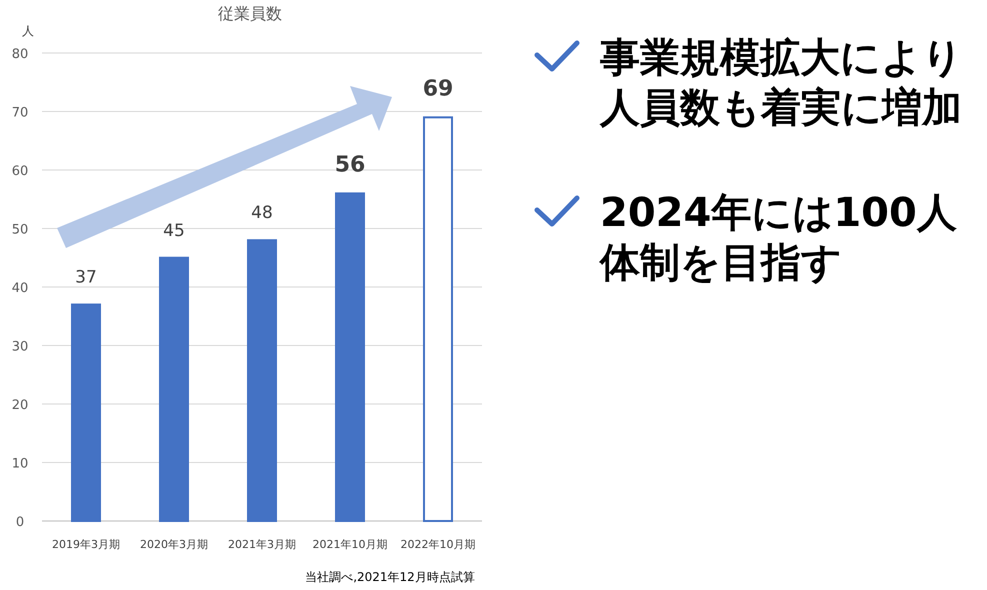  Describe the element at coordinates (20, 54) in the screenshot. I see `y-tick-label: 80` at that location.